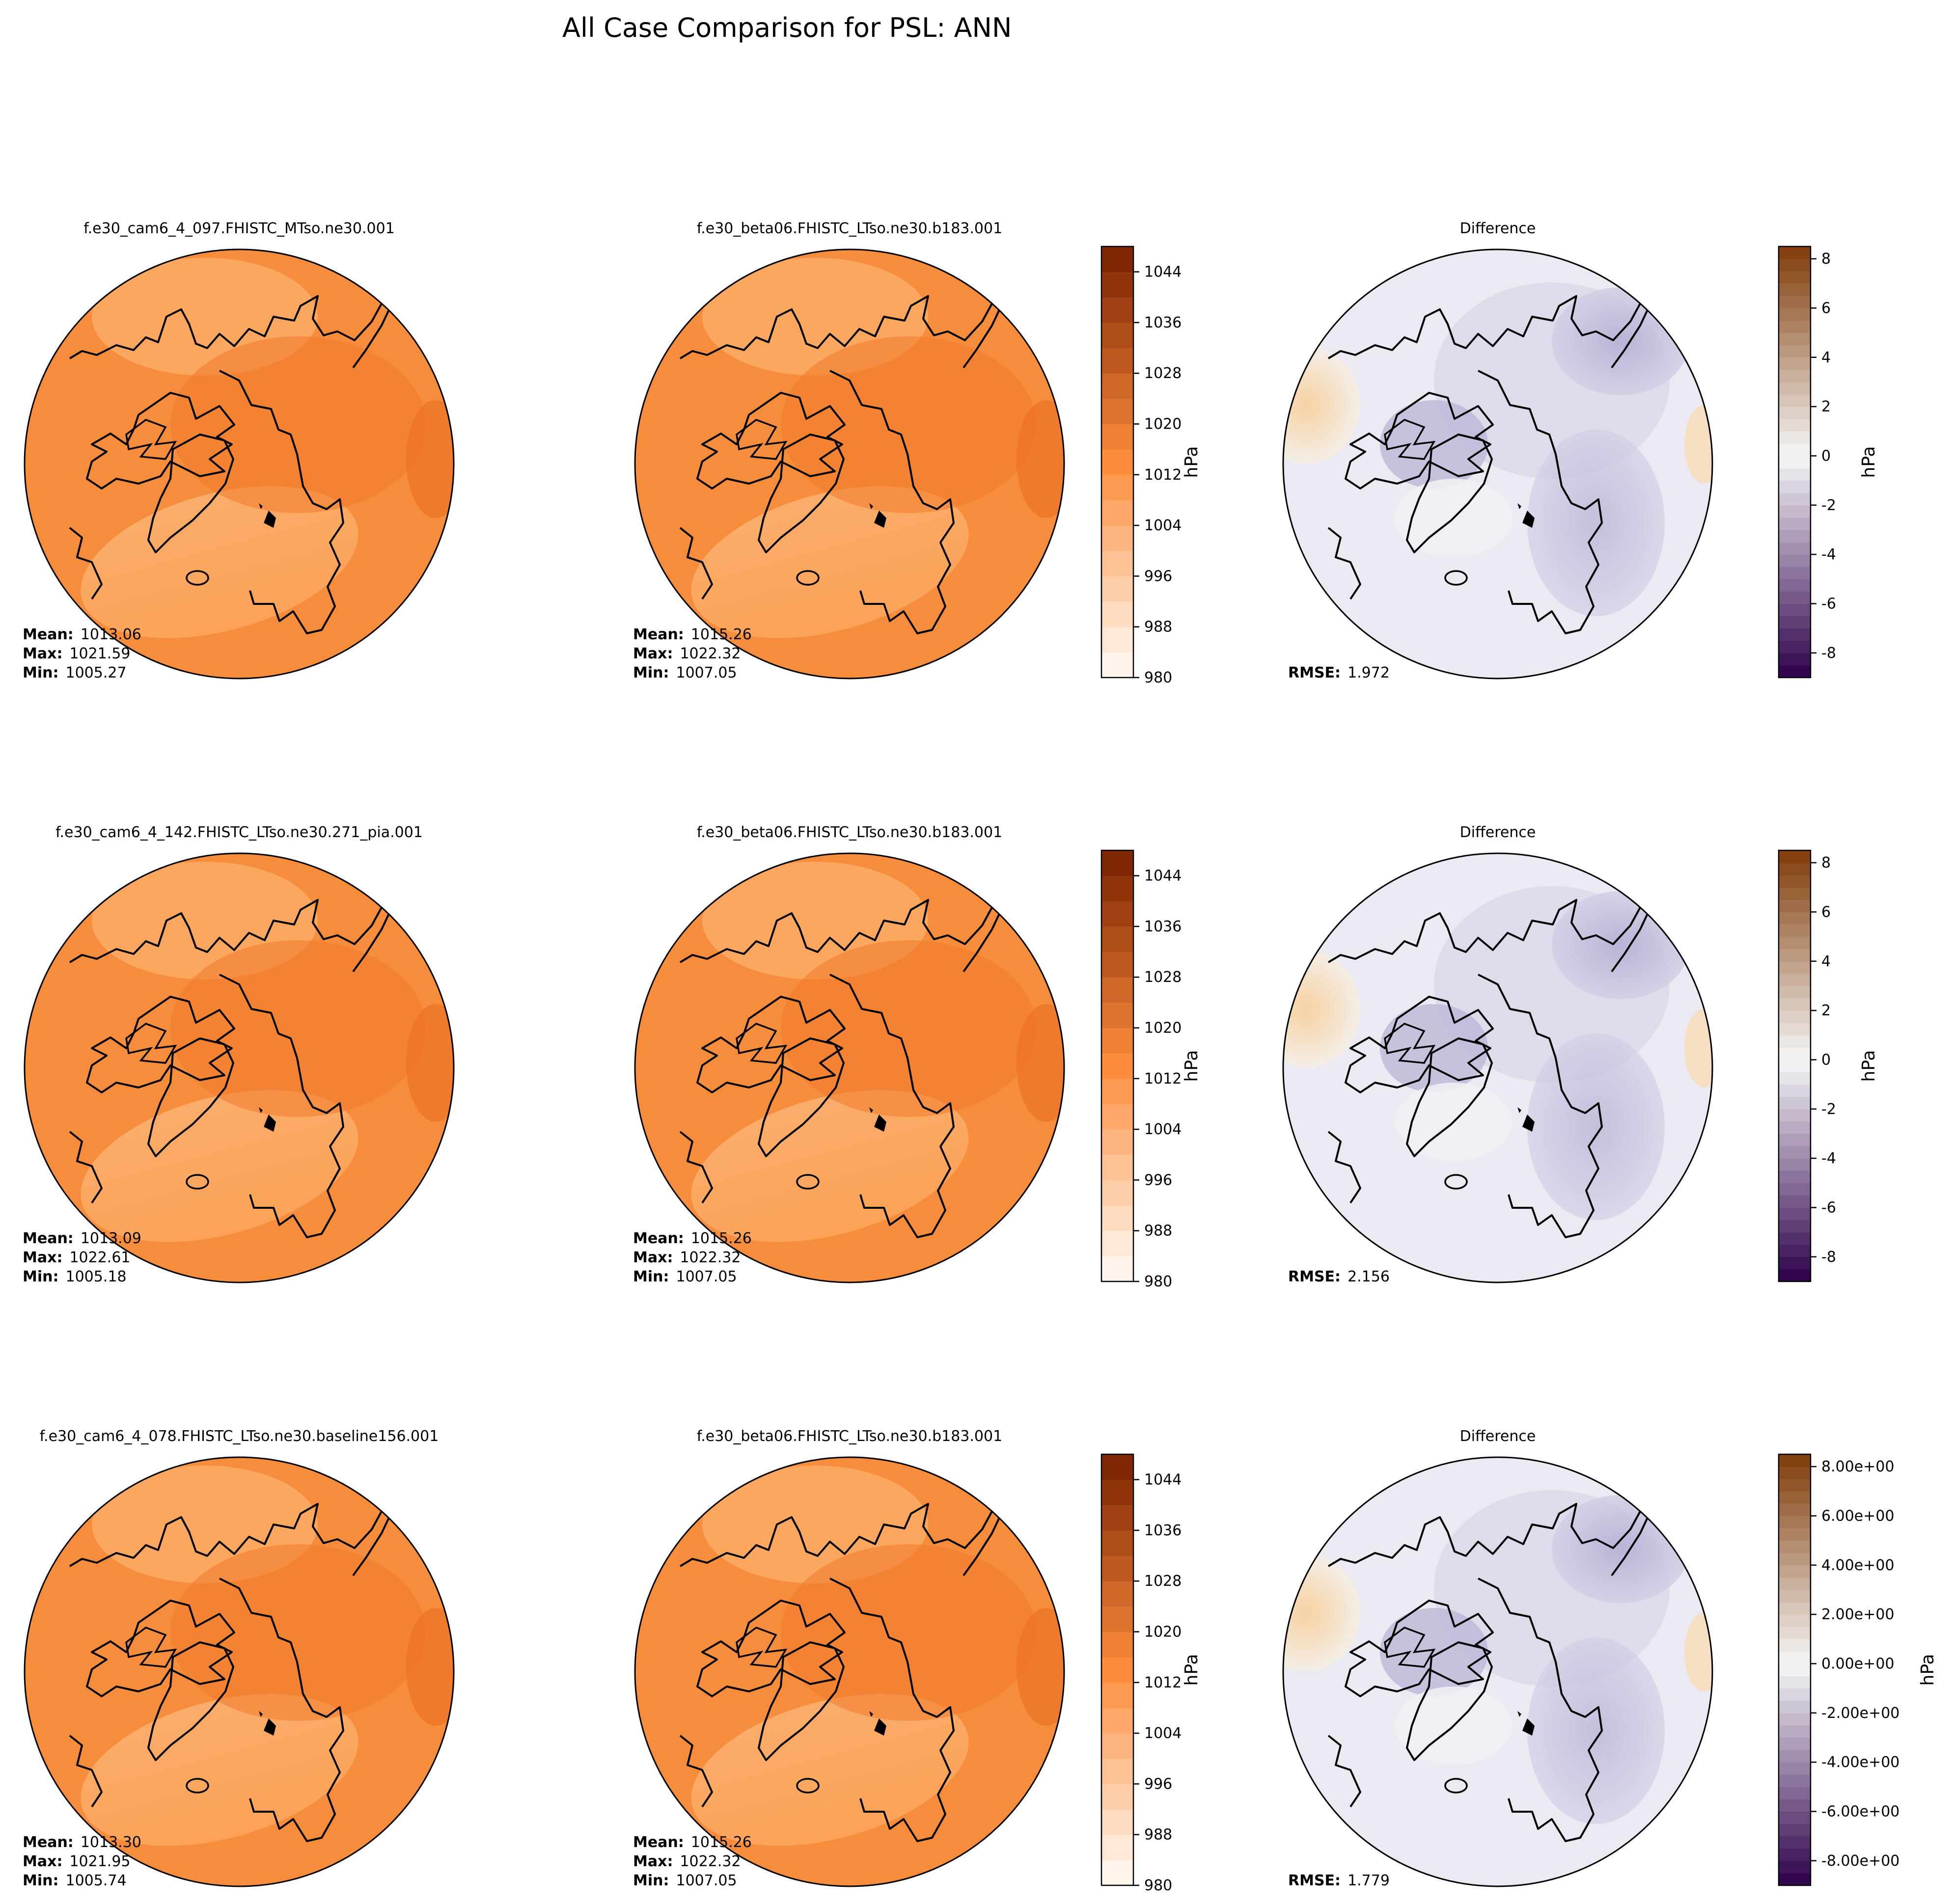  What do you see at coordinates (721, 634) in the screenshot?
I see `stat-value: 1015.26` at bounding box center [721, 634].